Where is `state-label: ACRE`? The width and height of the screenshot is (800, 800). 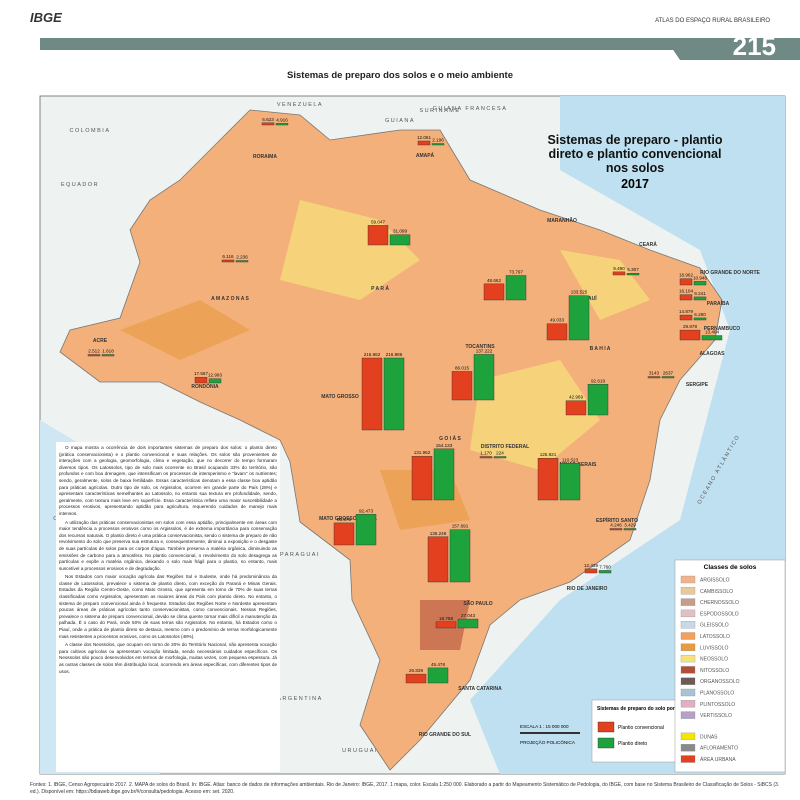
state-label: ACRE is located at coordinates (100, 341).